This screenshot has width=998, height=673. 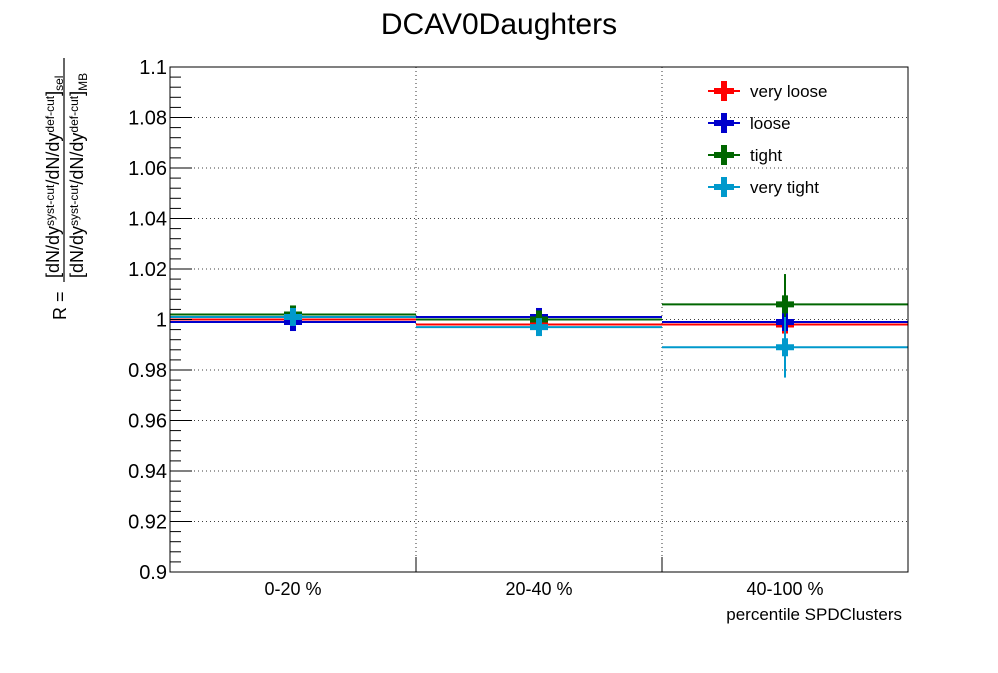 What do you see at coordinates (54, 177) in the screenshot?
I see `y-axis-title-numerator: [dN/dysyst-cut/dN/dydef-cut]sel` at bounding box center [54, 177].